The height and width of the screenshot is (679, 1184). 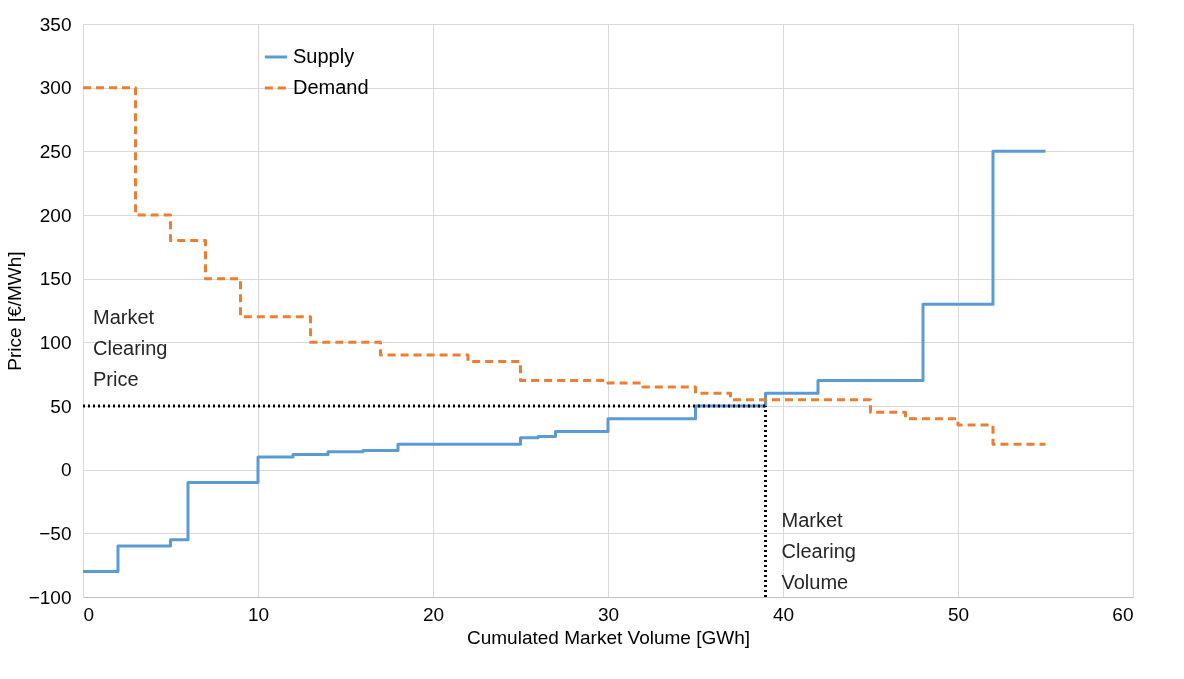 What do you see at coordinates (130, 348) in the screenshot?
I see `ref-line-label: Market Clearing Price` at bounding box center [130, 348].